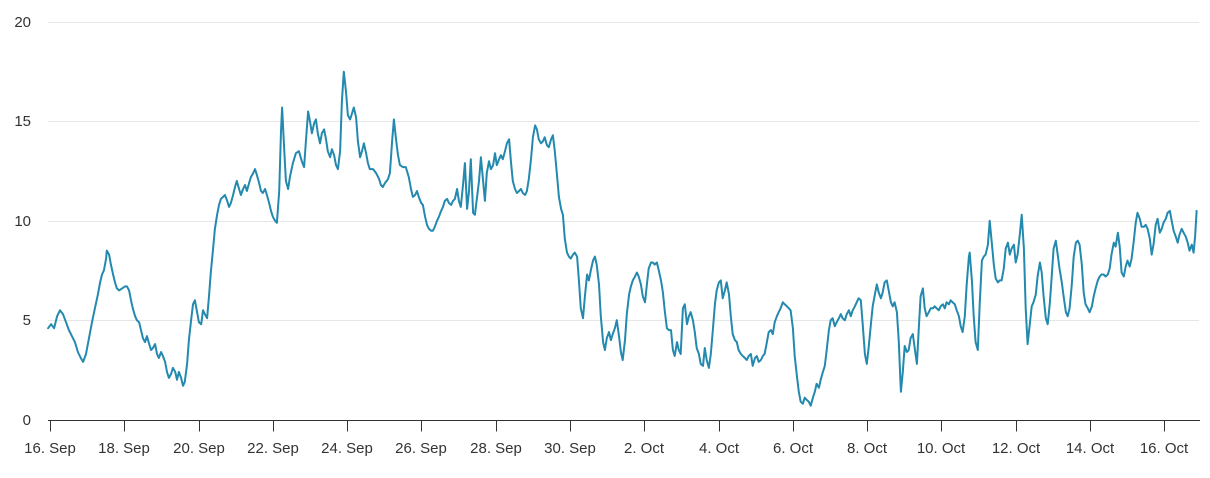 The width and height of the screenshot is (1210, 478). I want to click on x-axis-label: 12. Oct, so click(1016, 448).